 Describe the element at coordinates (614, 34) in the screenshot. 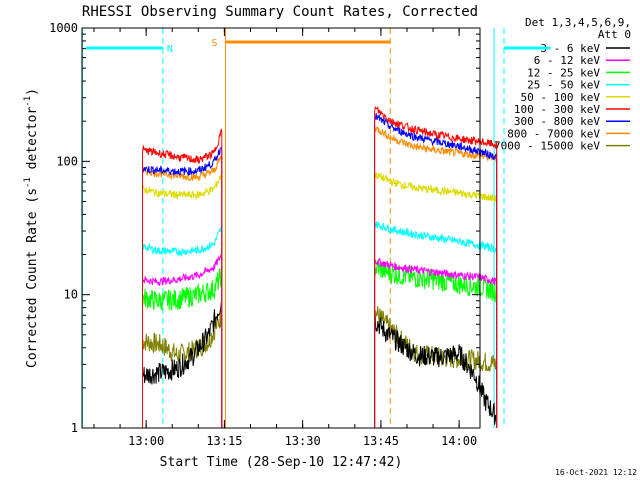

I see `legend-header-attenuator: Att 0` at that location.